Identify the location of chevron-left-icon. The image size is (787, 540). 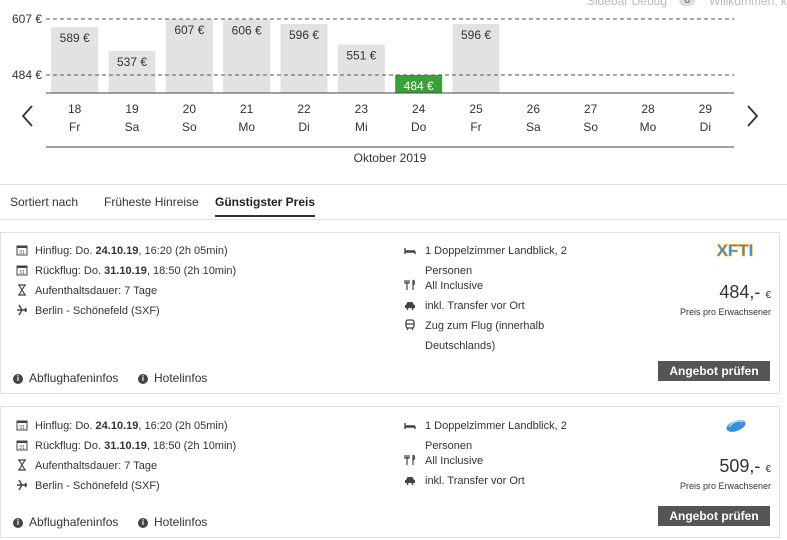
(27, 116).